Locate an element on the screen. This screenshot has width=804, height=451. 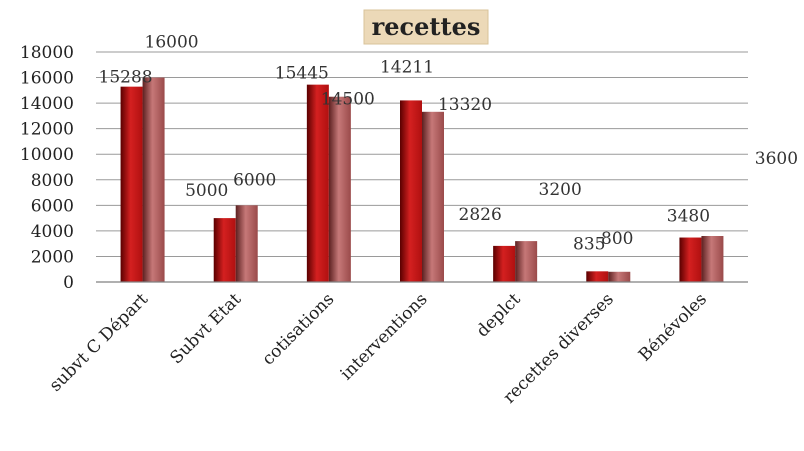
y-tick-label: 4000 is located at coordinates (52, 232).